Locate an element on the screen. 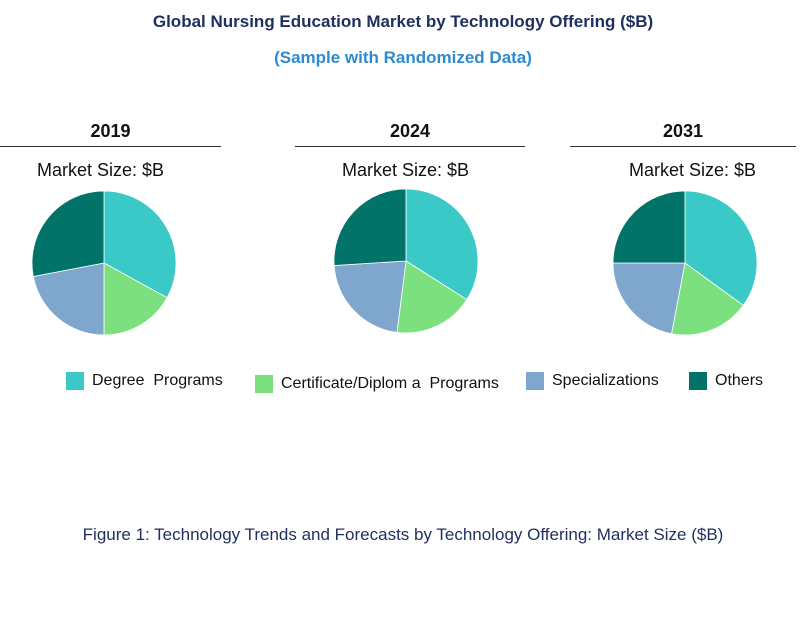 The width and height of the screenshot is (806, 621). pie-panel-2031: 2031 Market Size: $B is located at coordinates (683, 227).